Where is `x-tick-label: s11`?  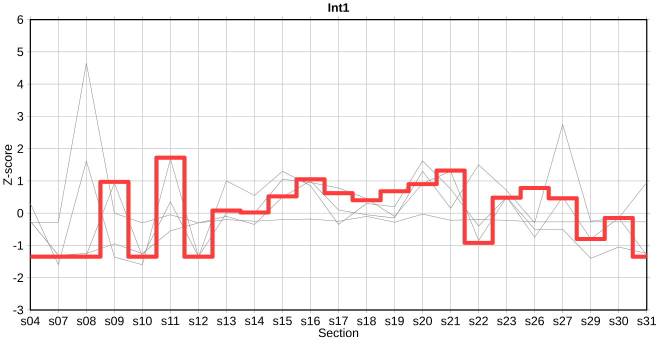
x-tick-label: s11 is located at coordinates (170, 321).